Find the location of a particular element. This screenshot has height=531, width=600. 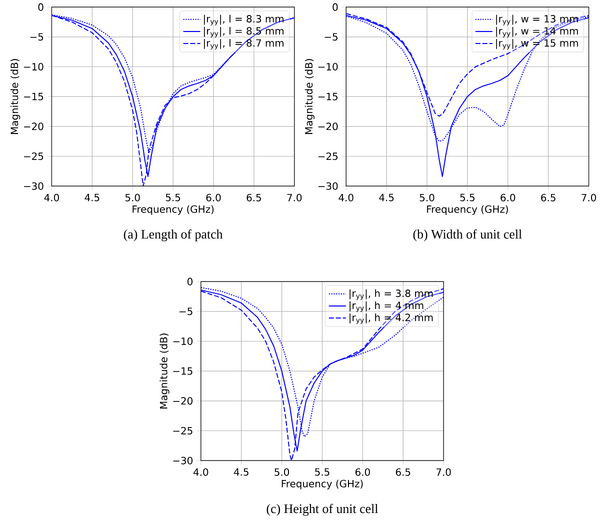

legend-label: |r$_{yy}$|, l = 8.3 mm is located at coordinates (244, 20).